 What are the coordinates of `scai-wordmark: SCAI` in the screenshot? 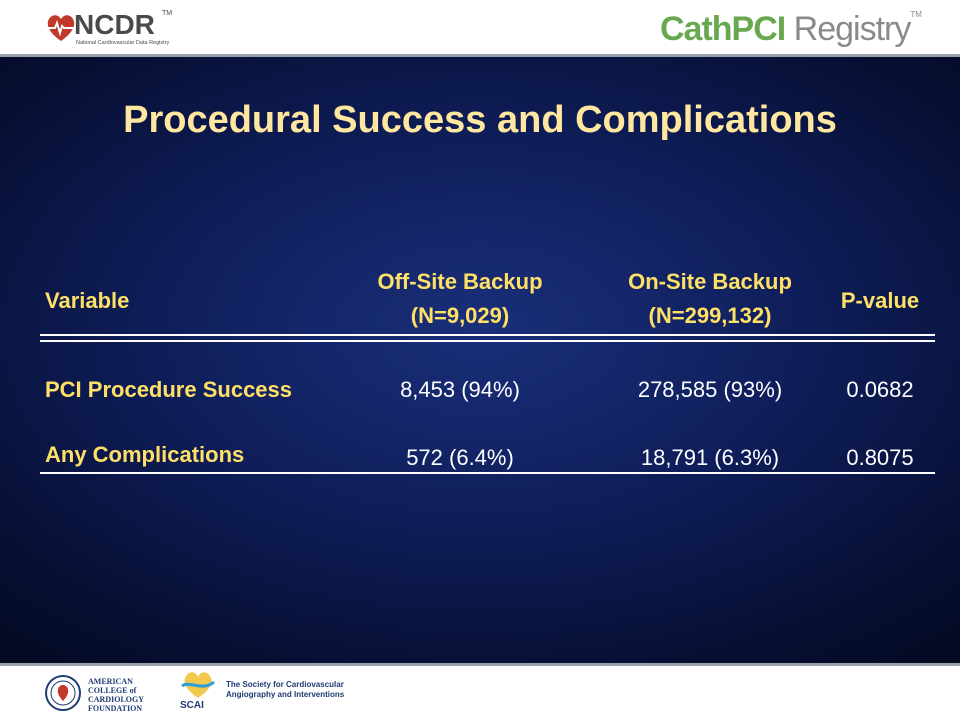 It's located at (192, 705).